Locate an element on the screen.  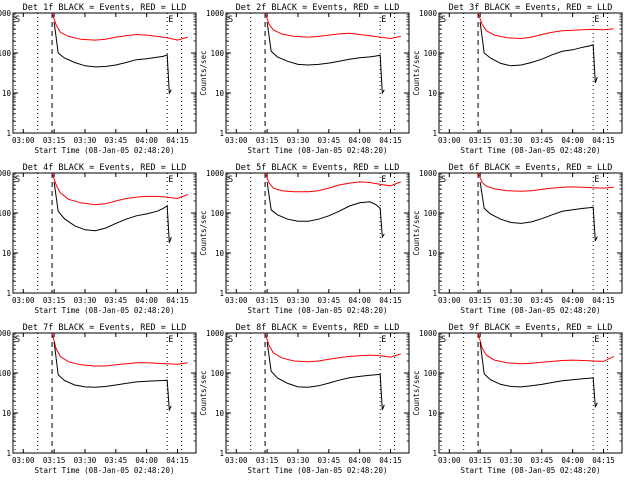
panel-title: Det 1f BLACK = Events, RED = LLD is located at coordinates (105, 8).